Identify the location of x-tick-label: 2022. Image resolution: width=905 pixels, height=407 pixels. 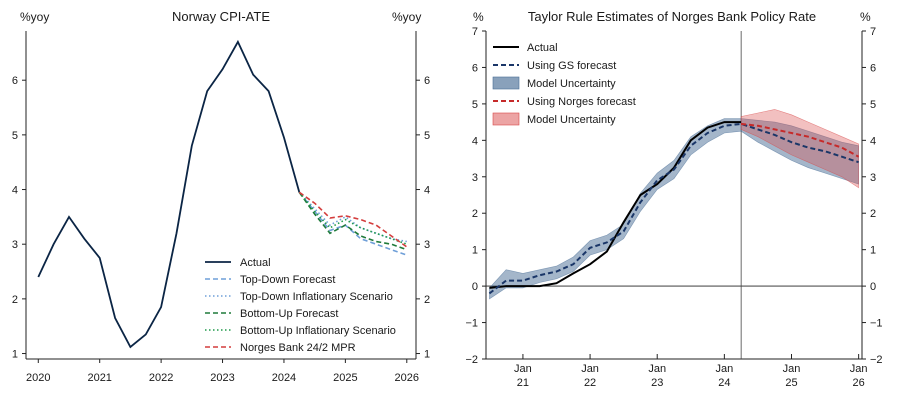
(161, 378).